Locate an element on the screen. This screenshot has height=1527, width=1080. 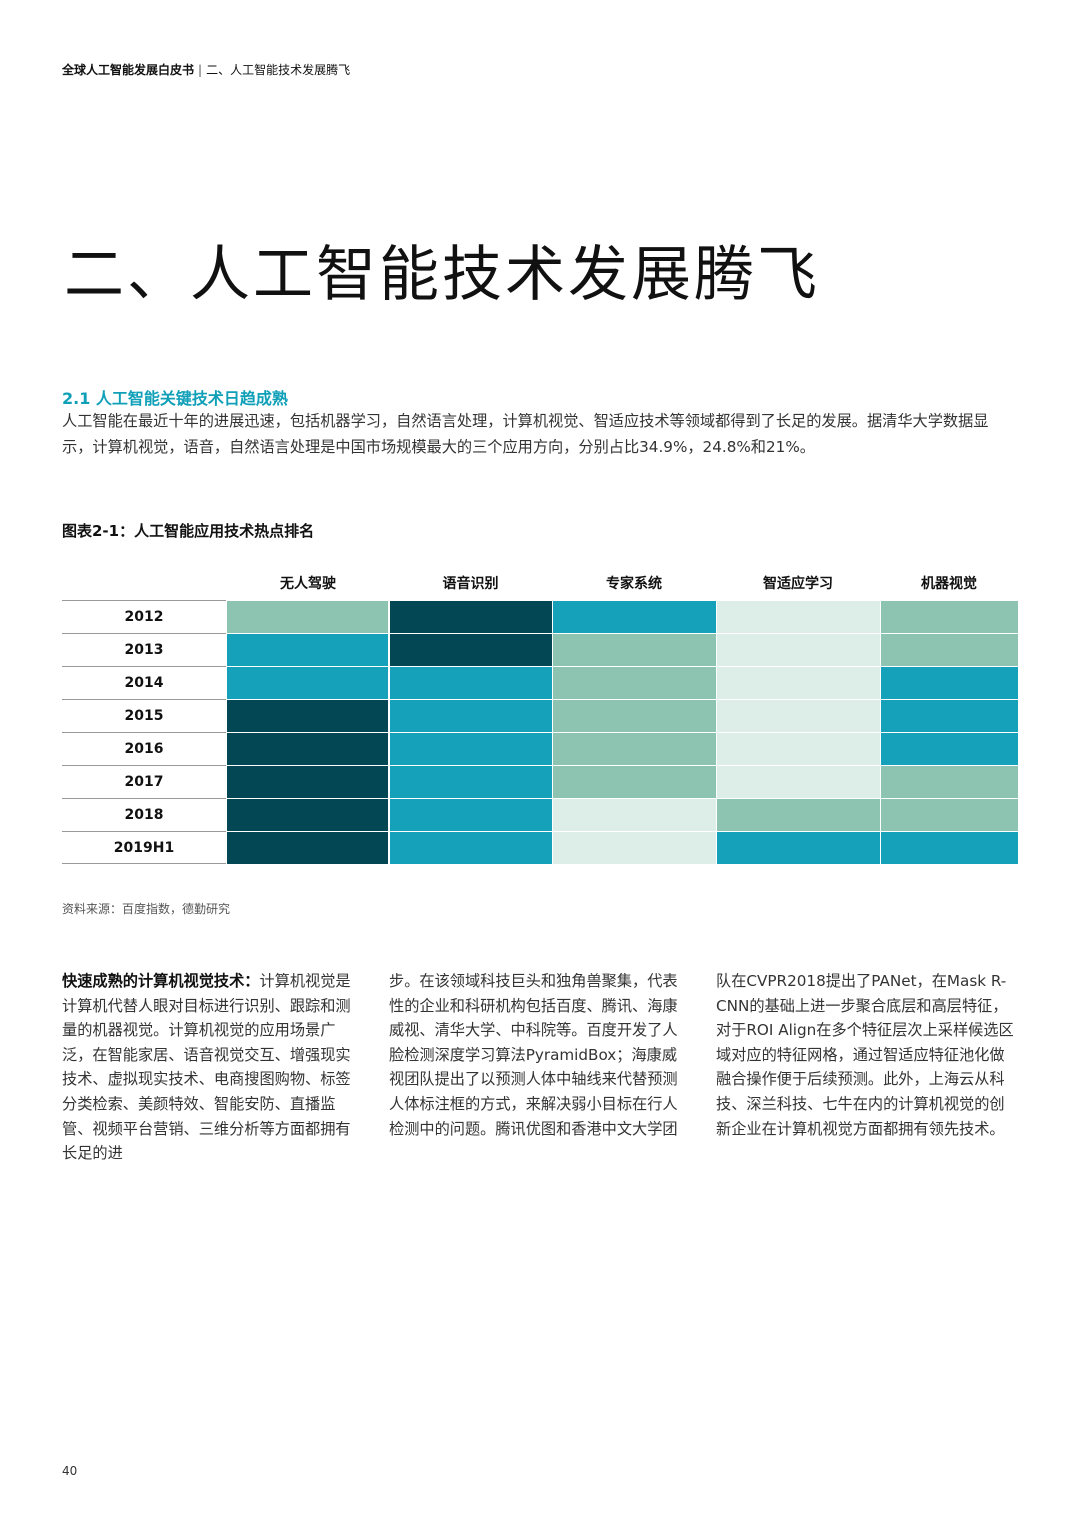
heatmap-row-label: 2019H1 is located at coordinates (144, 847).